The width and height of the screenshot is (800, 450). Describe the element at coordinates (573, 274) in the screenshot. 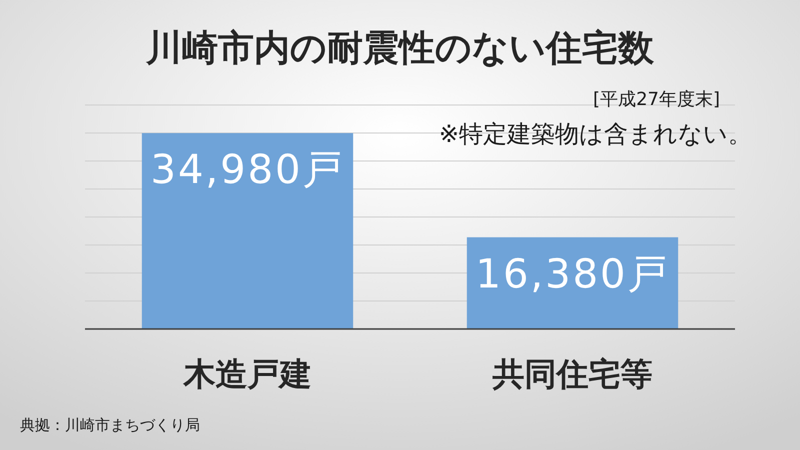

I see `data-label: 16,380戸` at that location.